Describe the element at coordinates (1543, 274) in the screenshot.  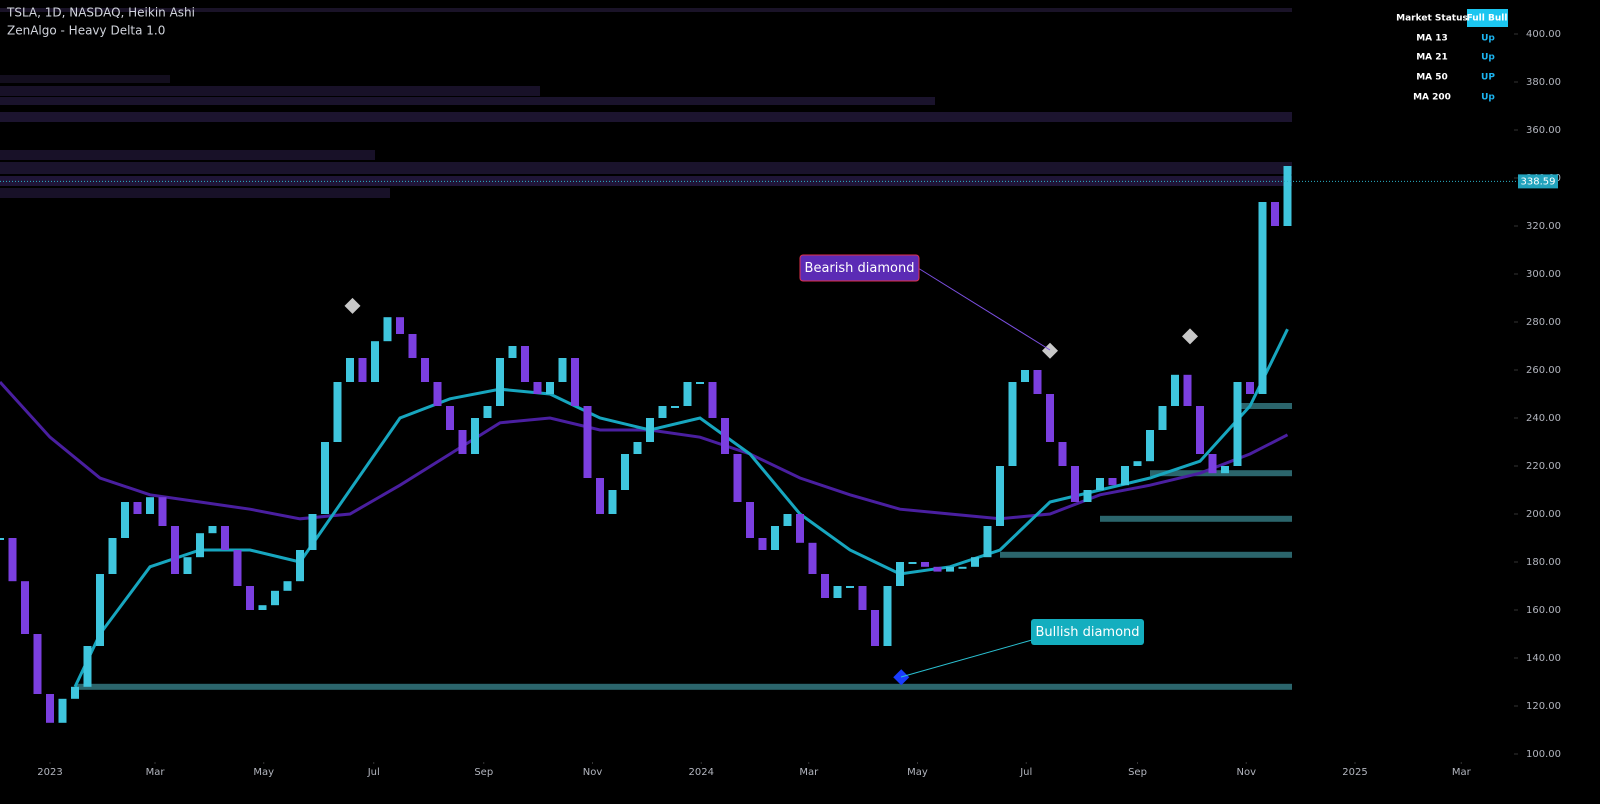
I see `y-tick-label: 300.00` at that location.